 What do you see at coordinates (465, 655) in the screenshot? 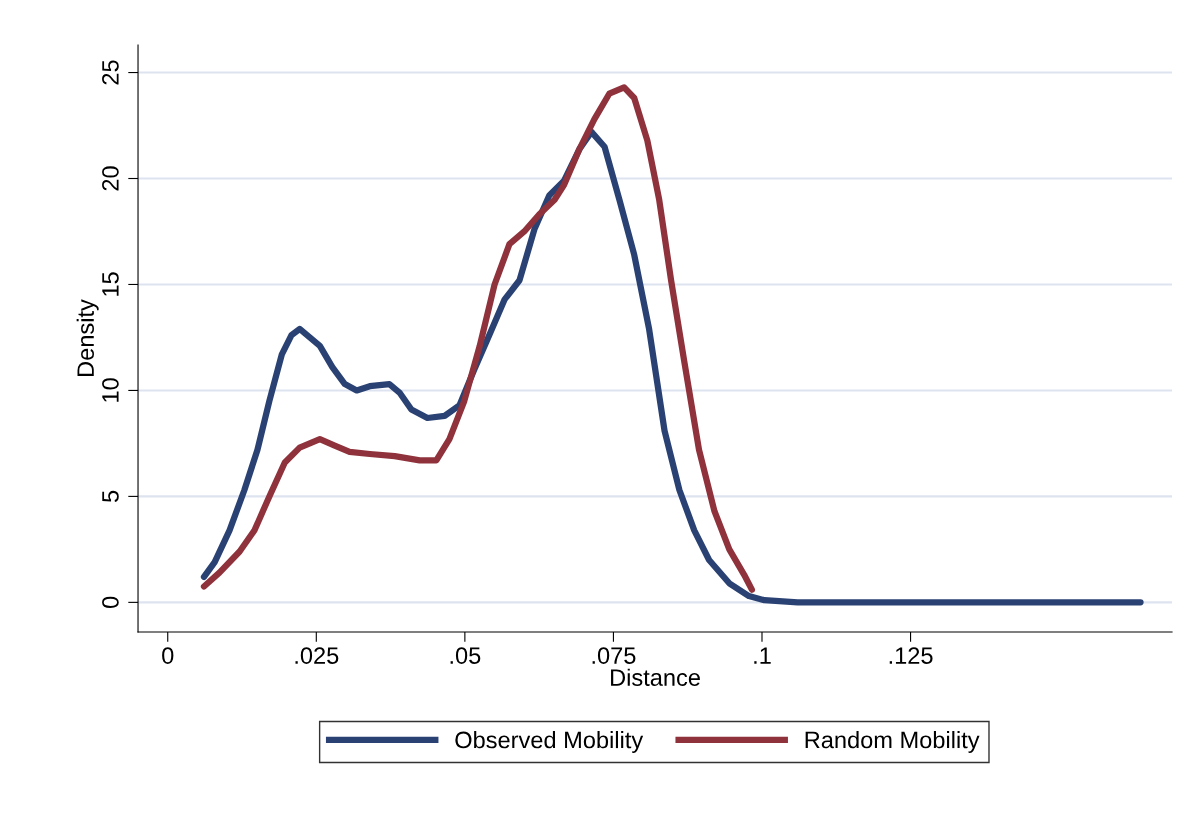
I see `x-tick-label: .05` at bounding box center [465, 655].